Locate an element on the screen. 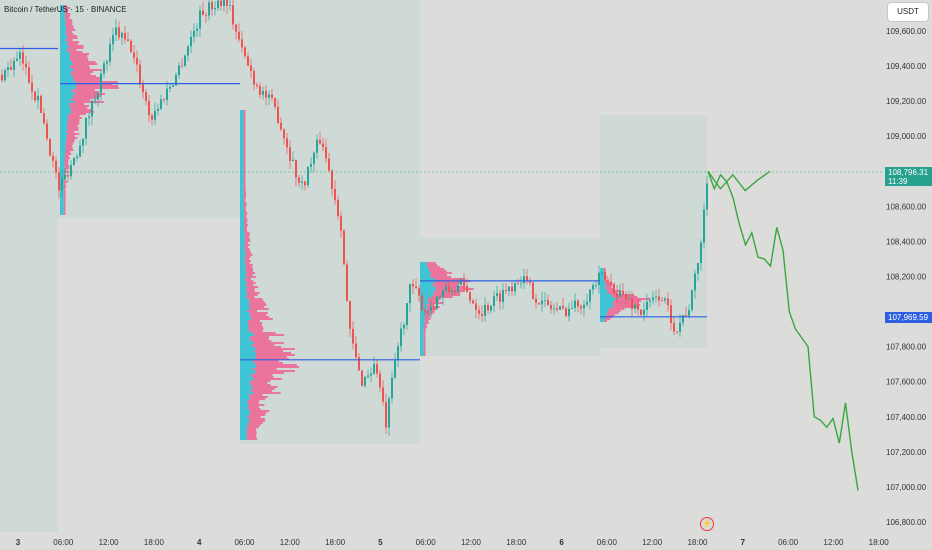 This screenshot has width=932, height=550. symbol-title: Bitcoin / TetherUS · 15 · BINANCE is located at coordinates (65, 9).